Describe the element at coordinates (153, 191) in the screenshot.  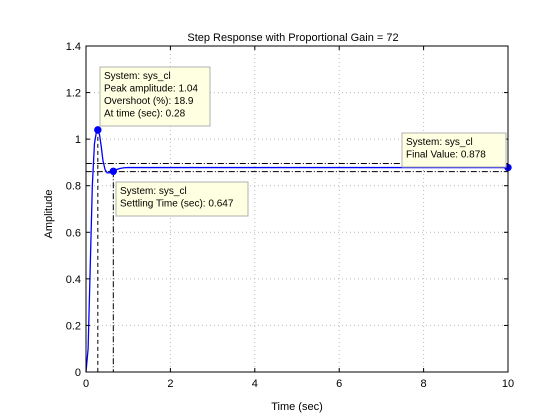
I see `settling-datatip-line: System: sys_cl` at that location.